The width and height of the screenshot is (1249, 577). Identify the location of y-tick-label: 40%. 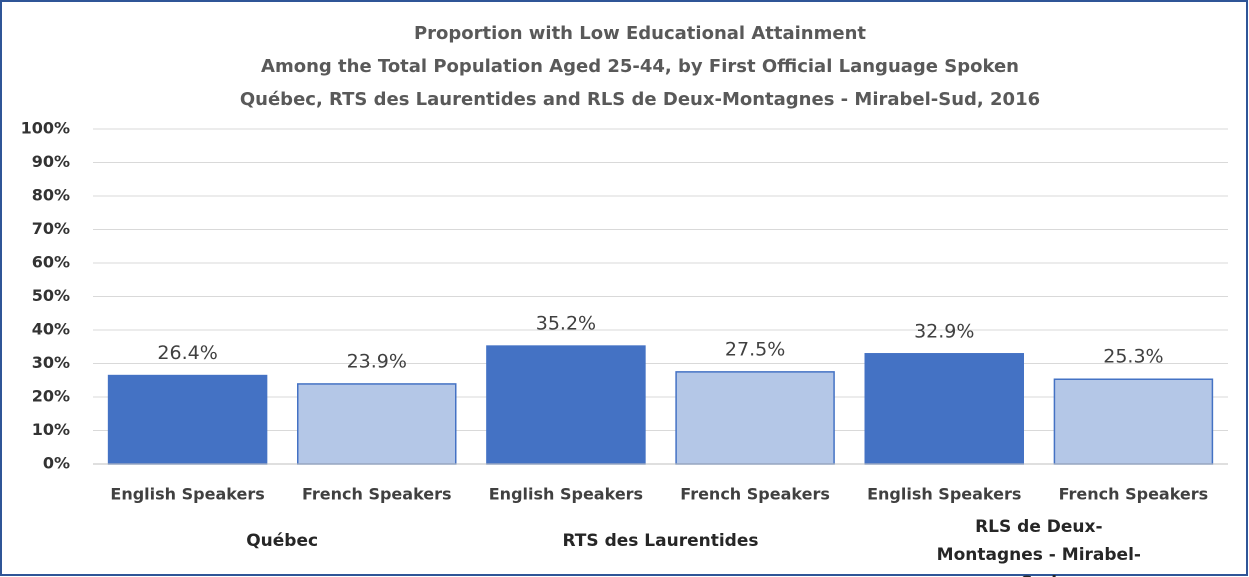
(51, 329).